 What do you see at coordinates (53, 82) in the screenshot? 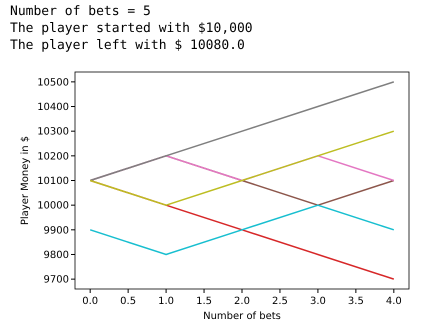
I see `y-tick-label: 10500` at bounding box center [53, 82].